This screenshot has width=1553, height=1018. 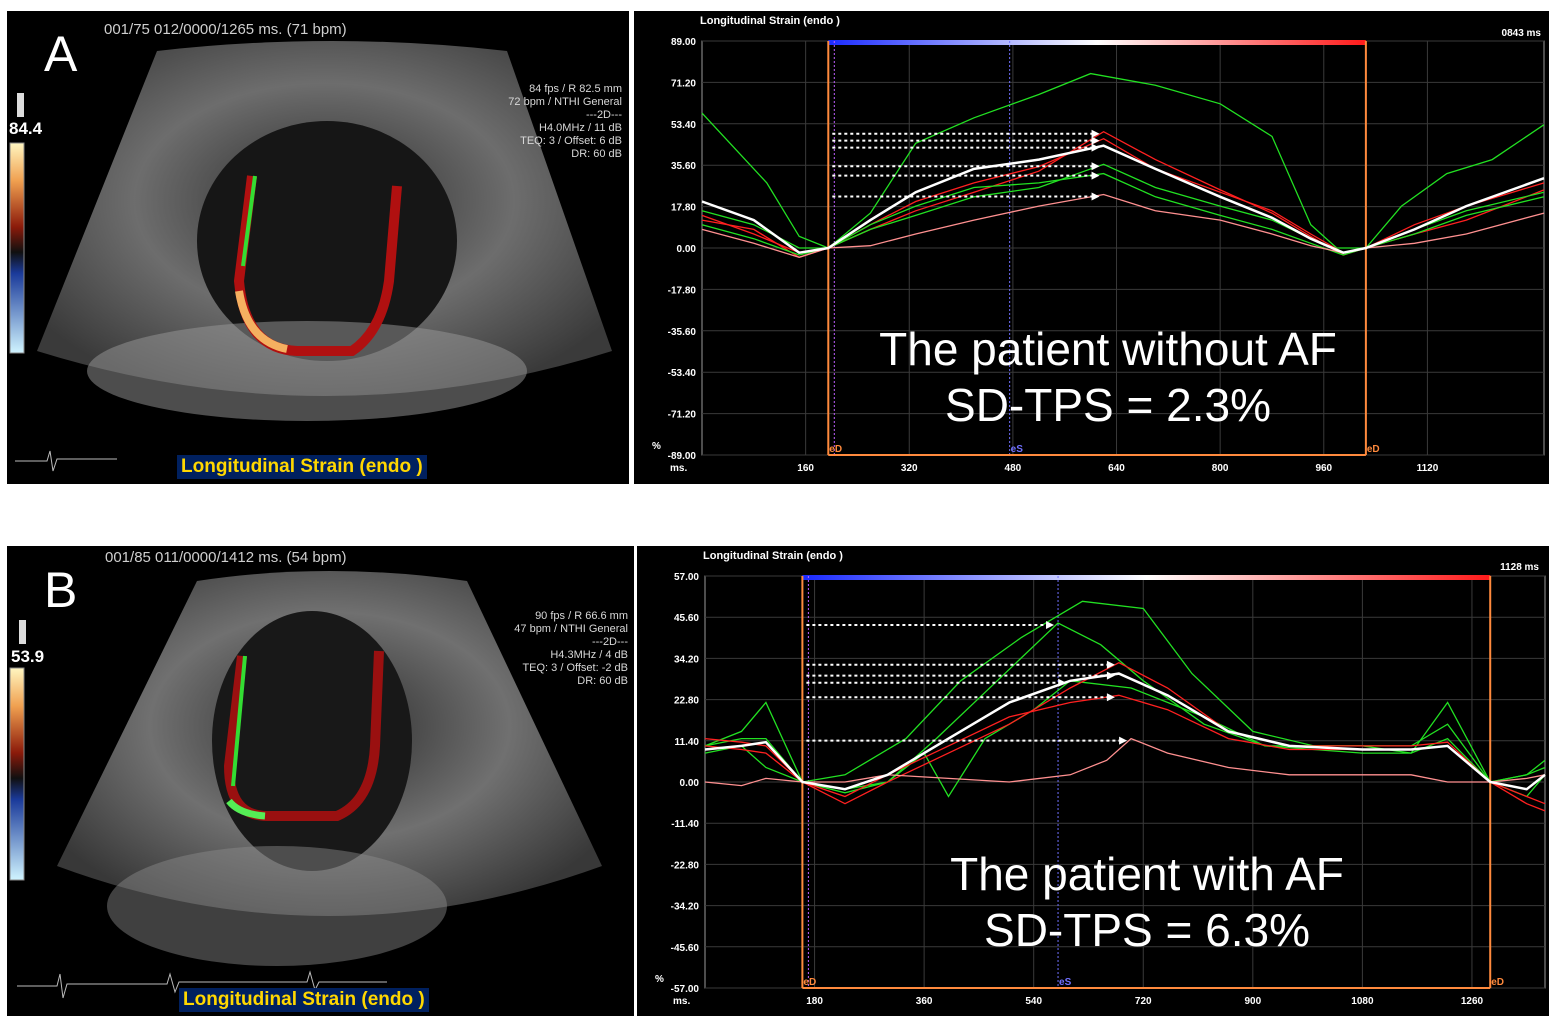 What do you see at coordinates (682, 373) in the screenshot?
I see `y-tick-label: -53.40` at bounding box center [682, 373].